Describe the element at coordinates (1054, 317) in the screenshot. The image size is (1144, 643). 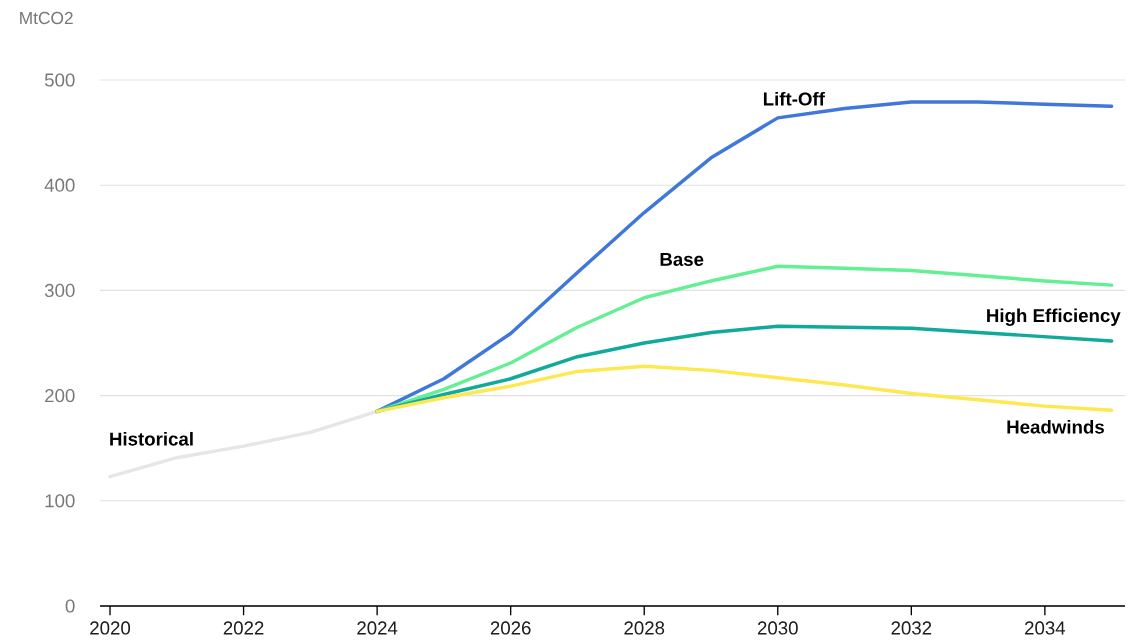
I see `series-label: High Efficiency` at that location.